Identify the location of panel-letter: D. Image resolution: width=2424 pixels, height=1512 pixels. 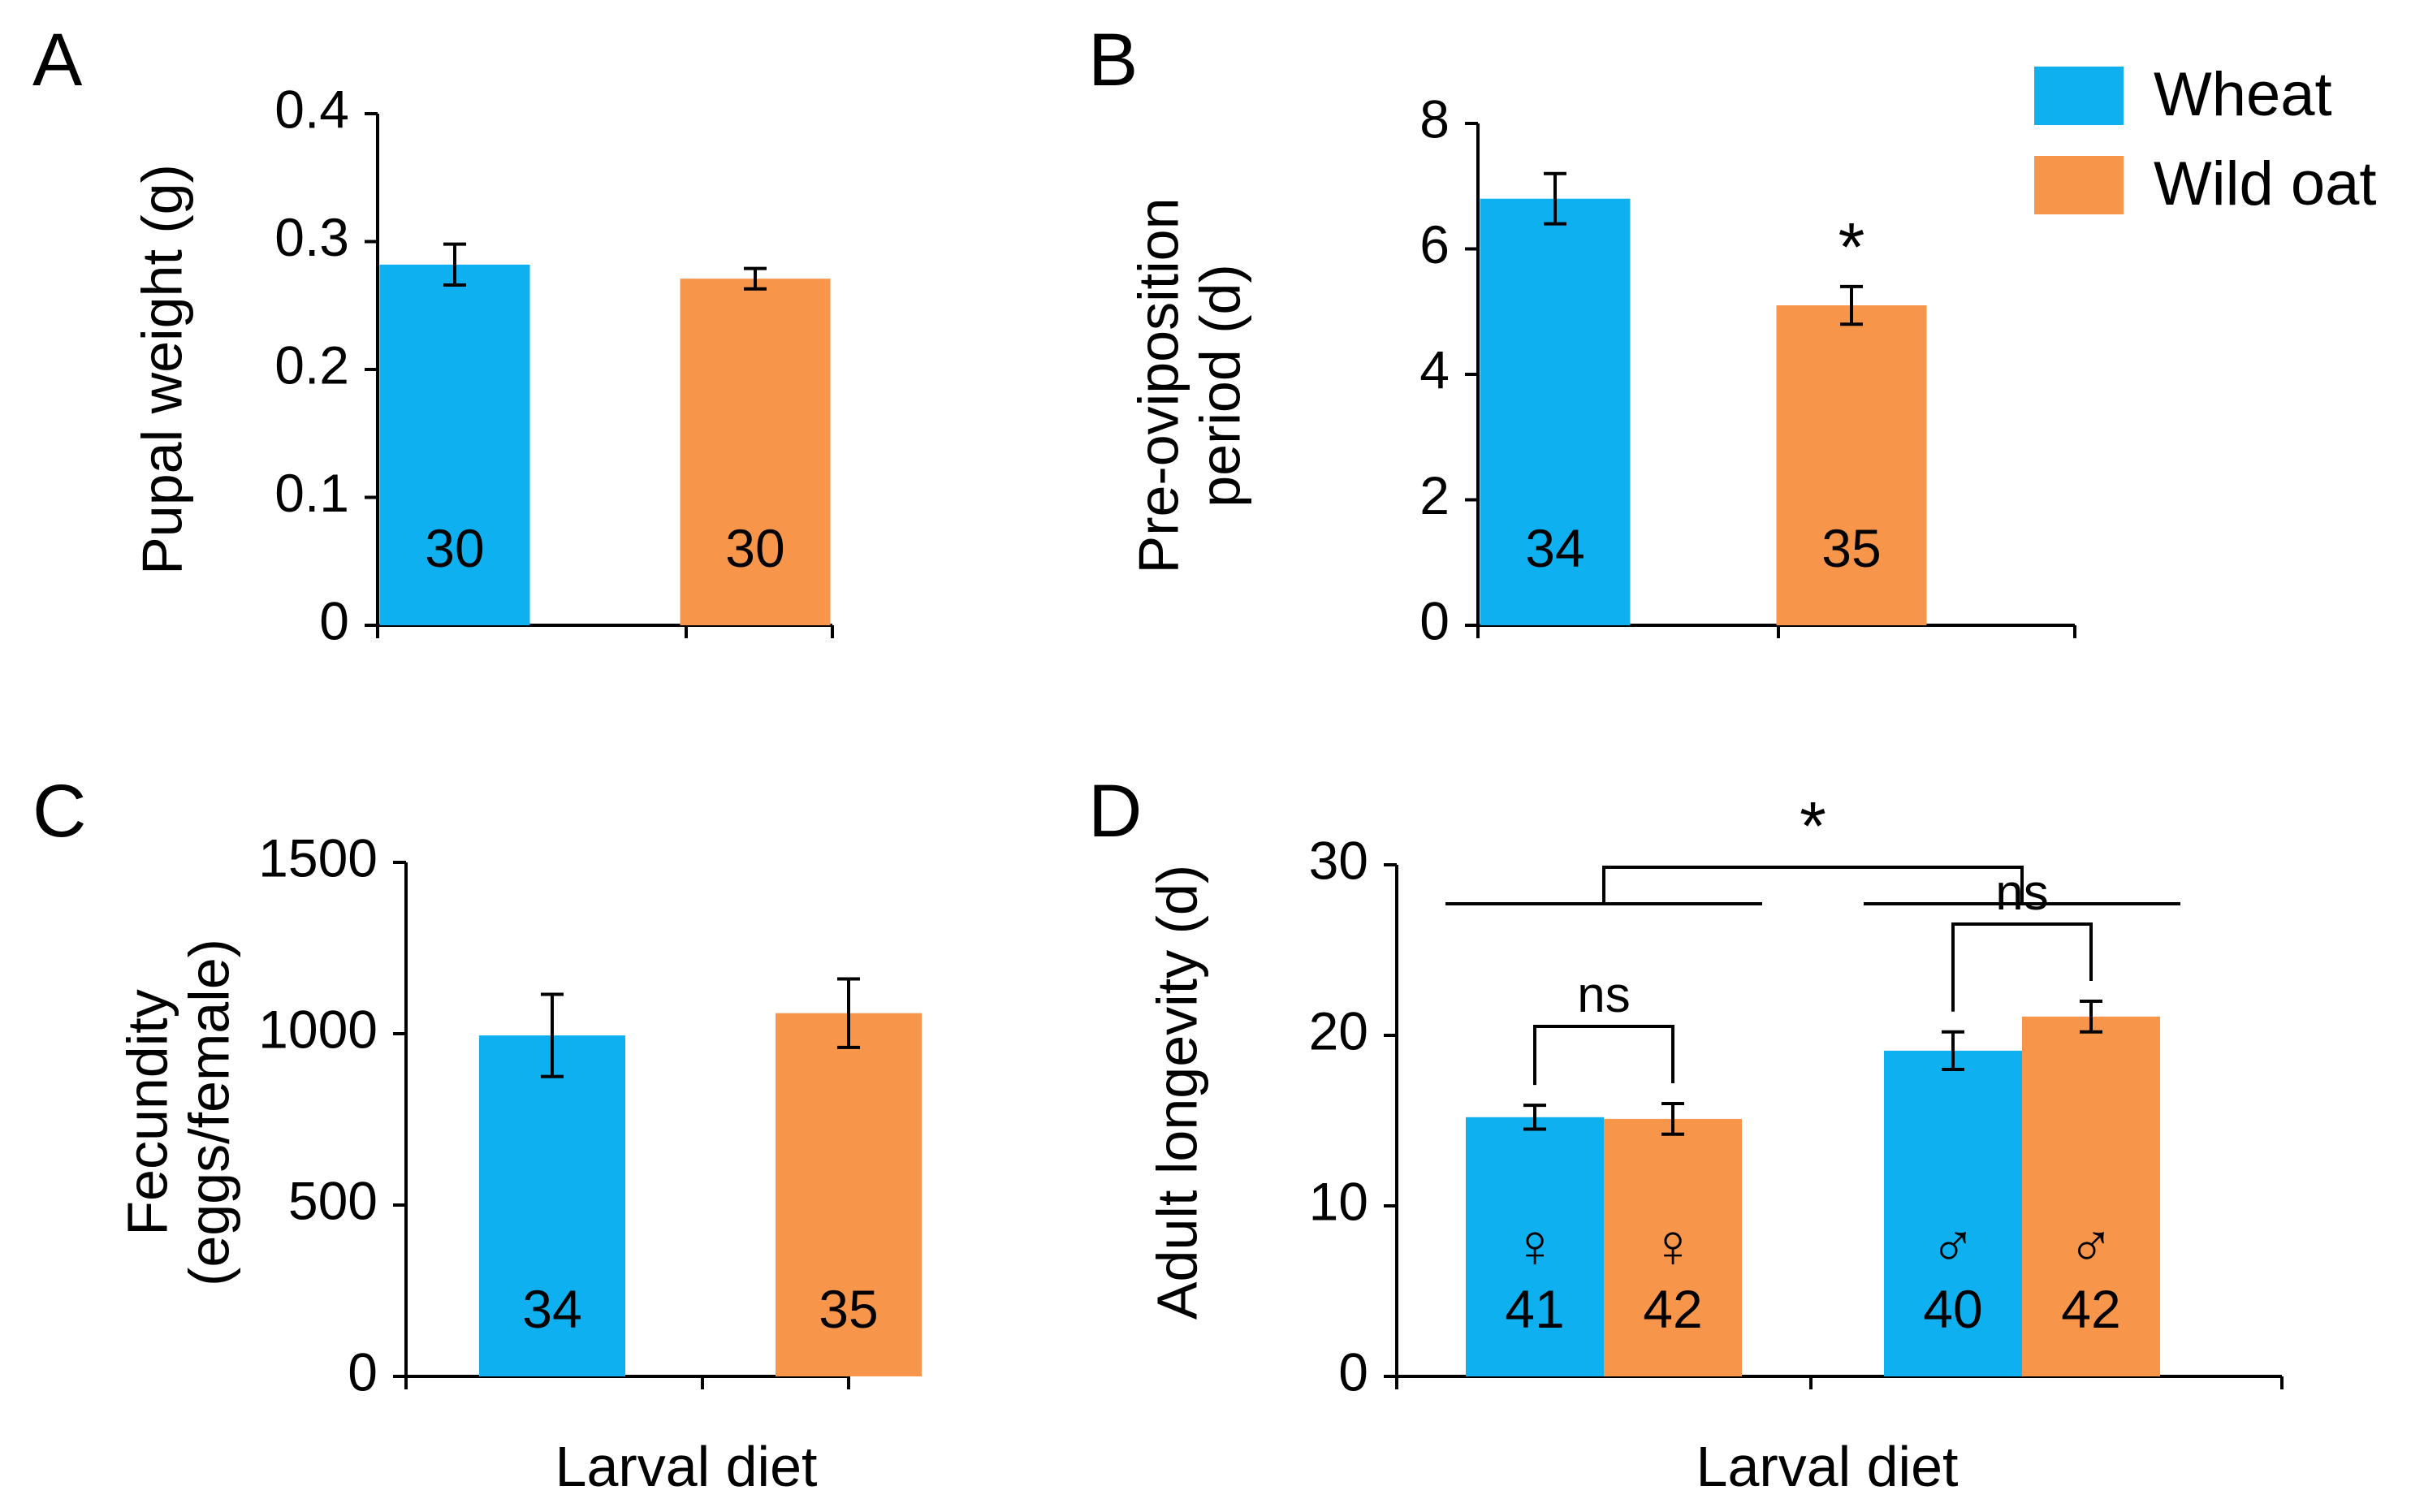
(1115, 811).